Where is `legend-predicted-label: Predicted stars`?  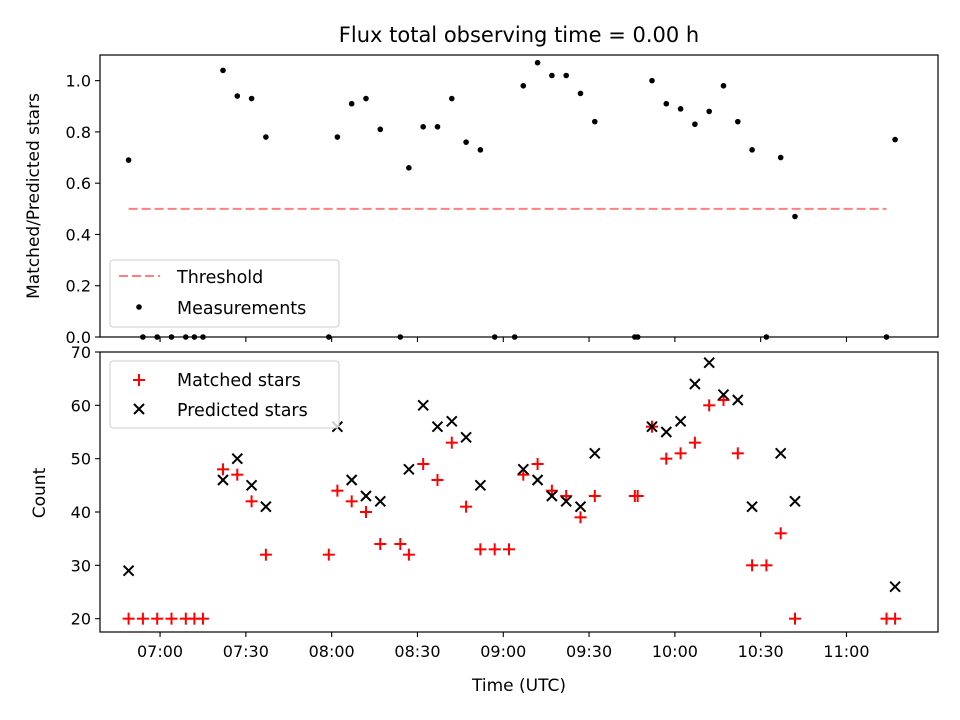
legend-predicted-label: Predicted stars is located at coordinates (242, 411).